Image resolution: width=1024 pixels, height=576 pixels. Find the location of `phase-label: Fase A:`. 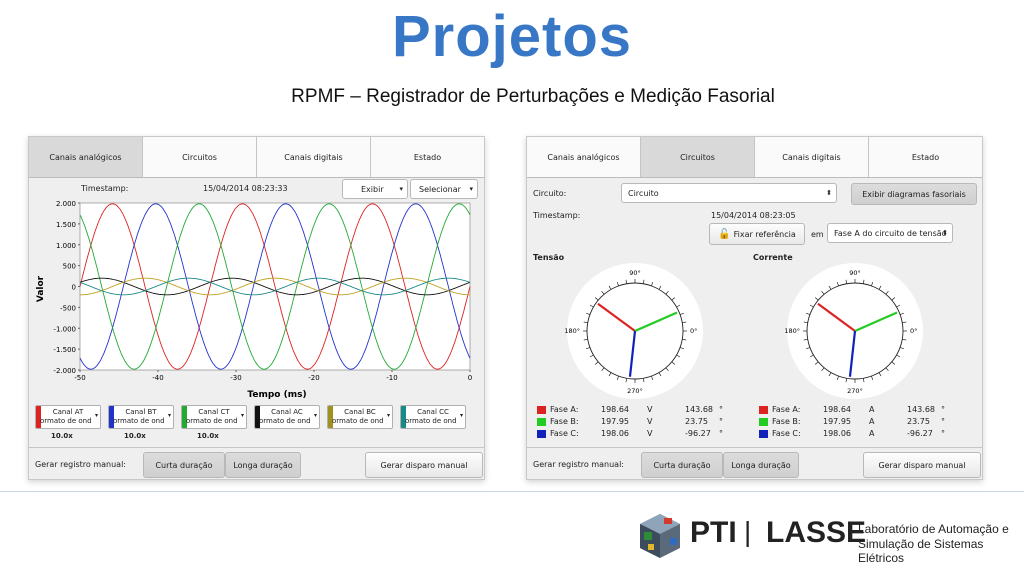

phase-label: Fase A: is located at coordinates (564, 409).